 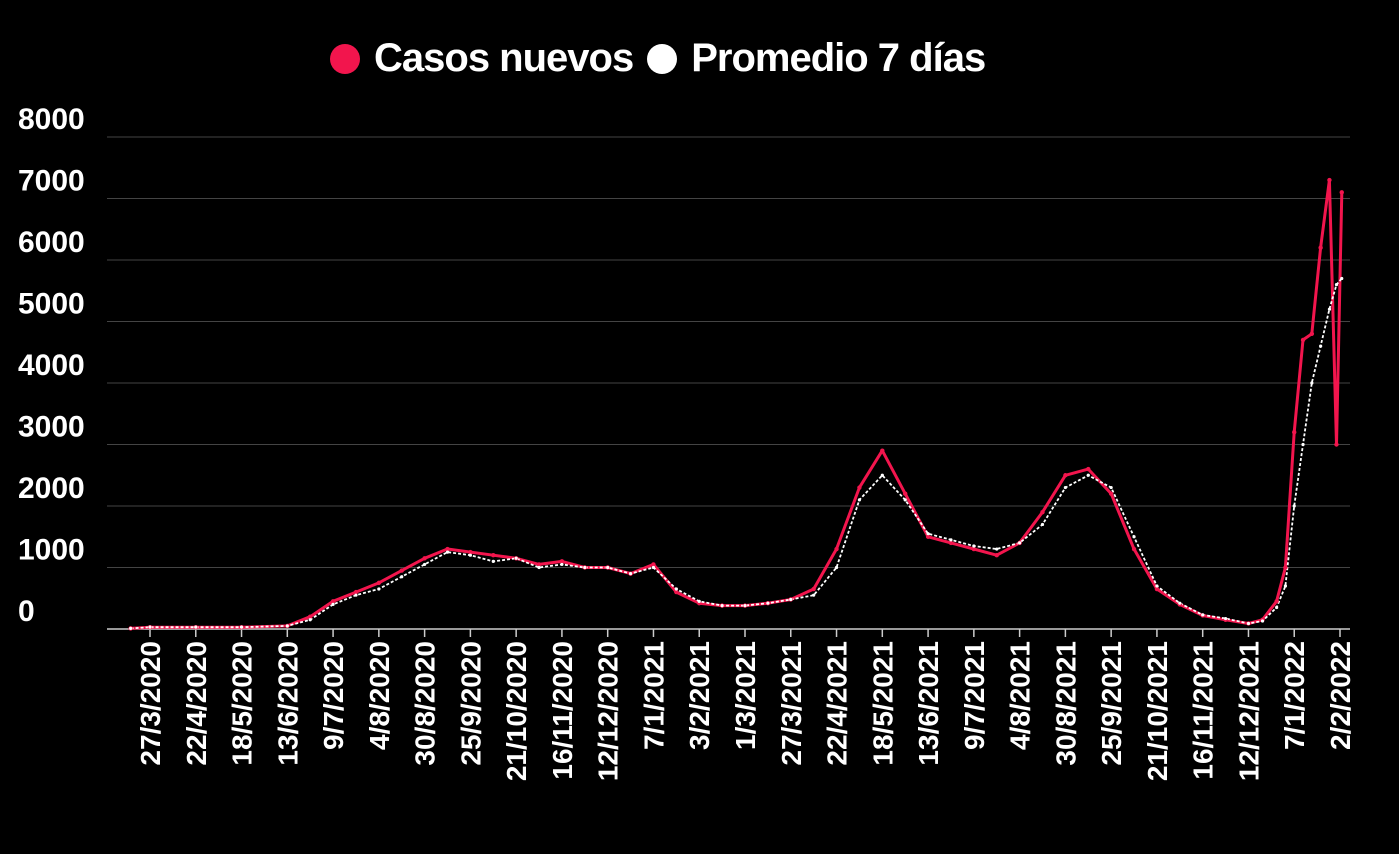 What do you see at coordinates (1248, 711) in the screenshot?
I see `x-tick-label: 12/12/2021` at bounding box center [1248, 711].